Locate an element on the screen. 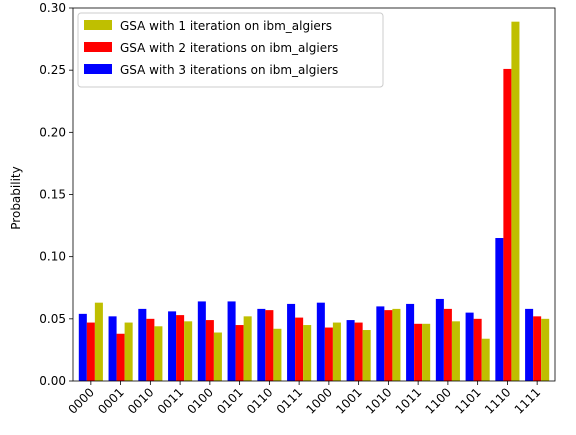 The width and height of the screenshot is (576, 435). x-tick-label: 0100 is located at coordinates (199, 400).